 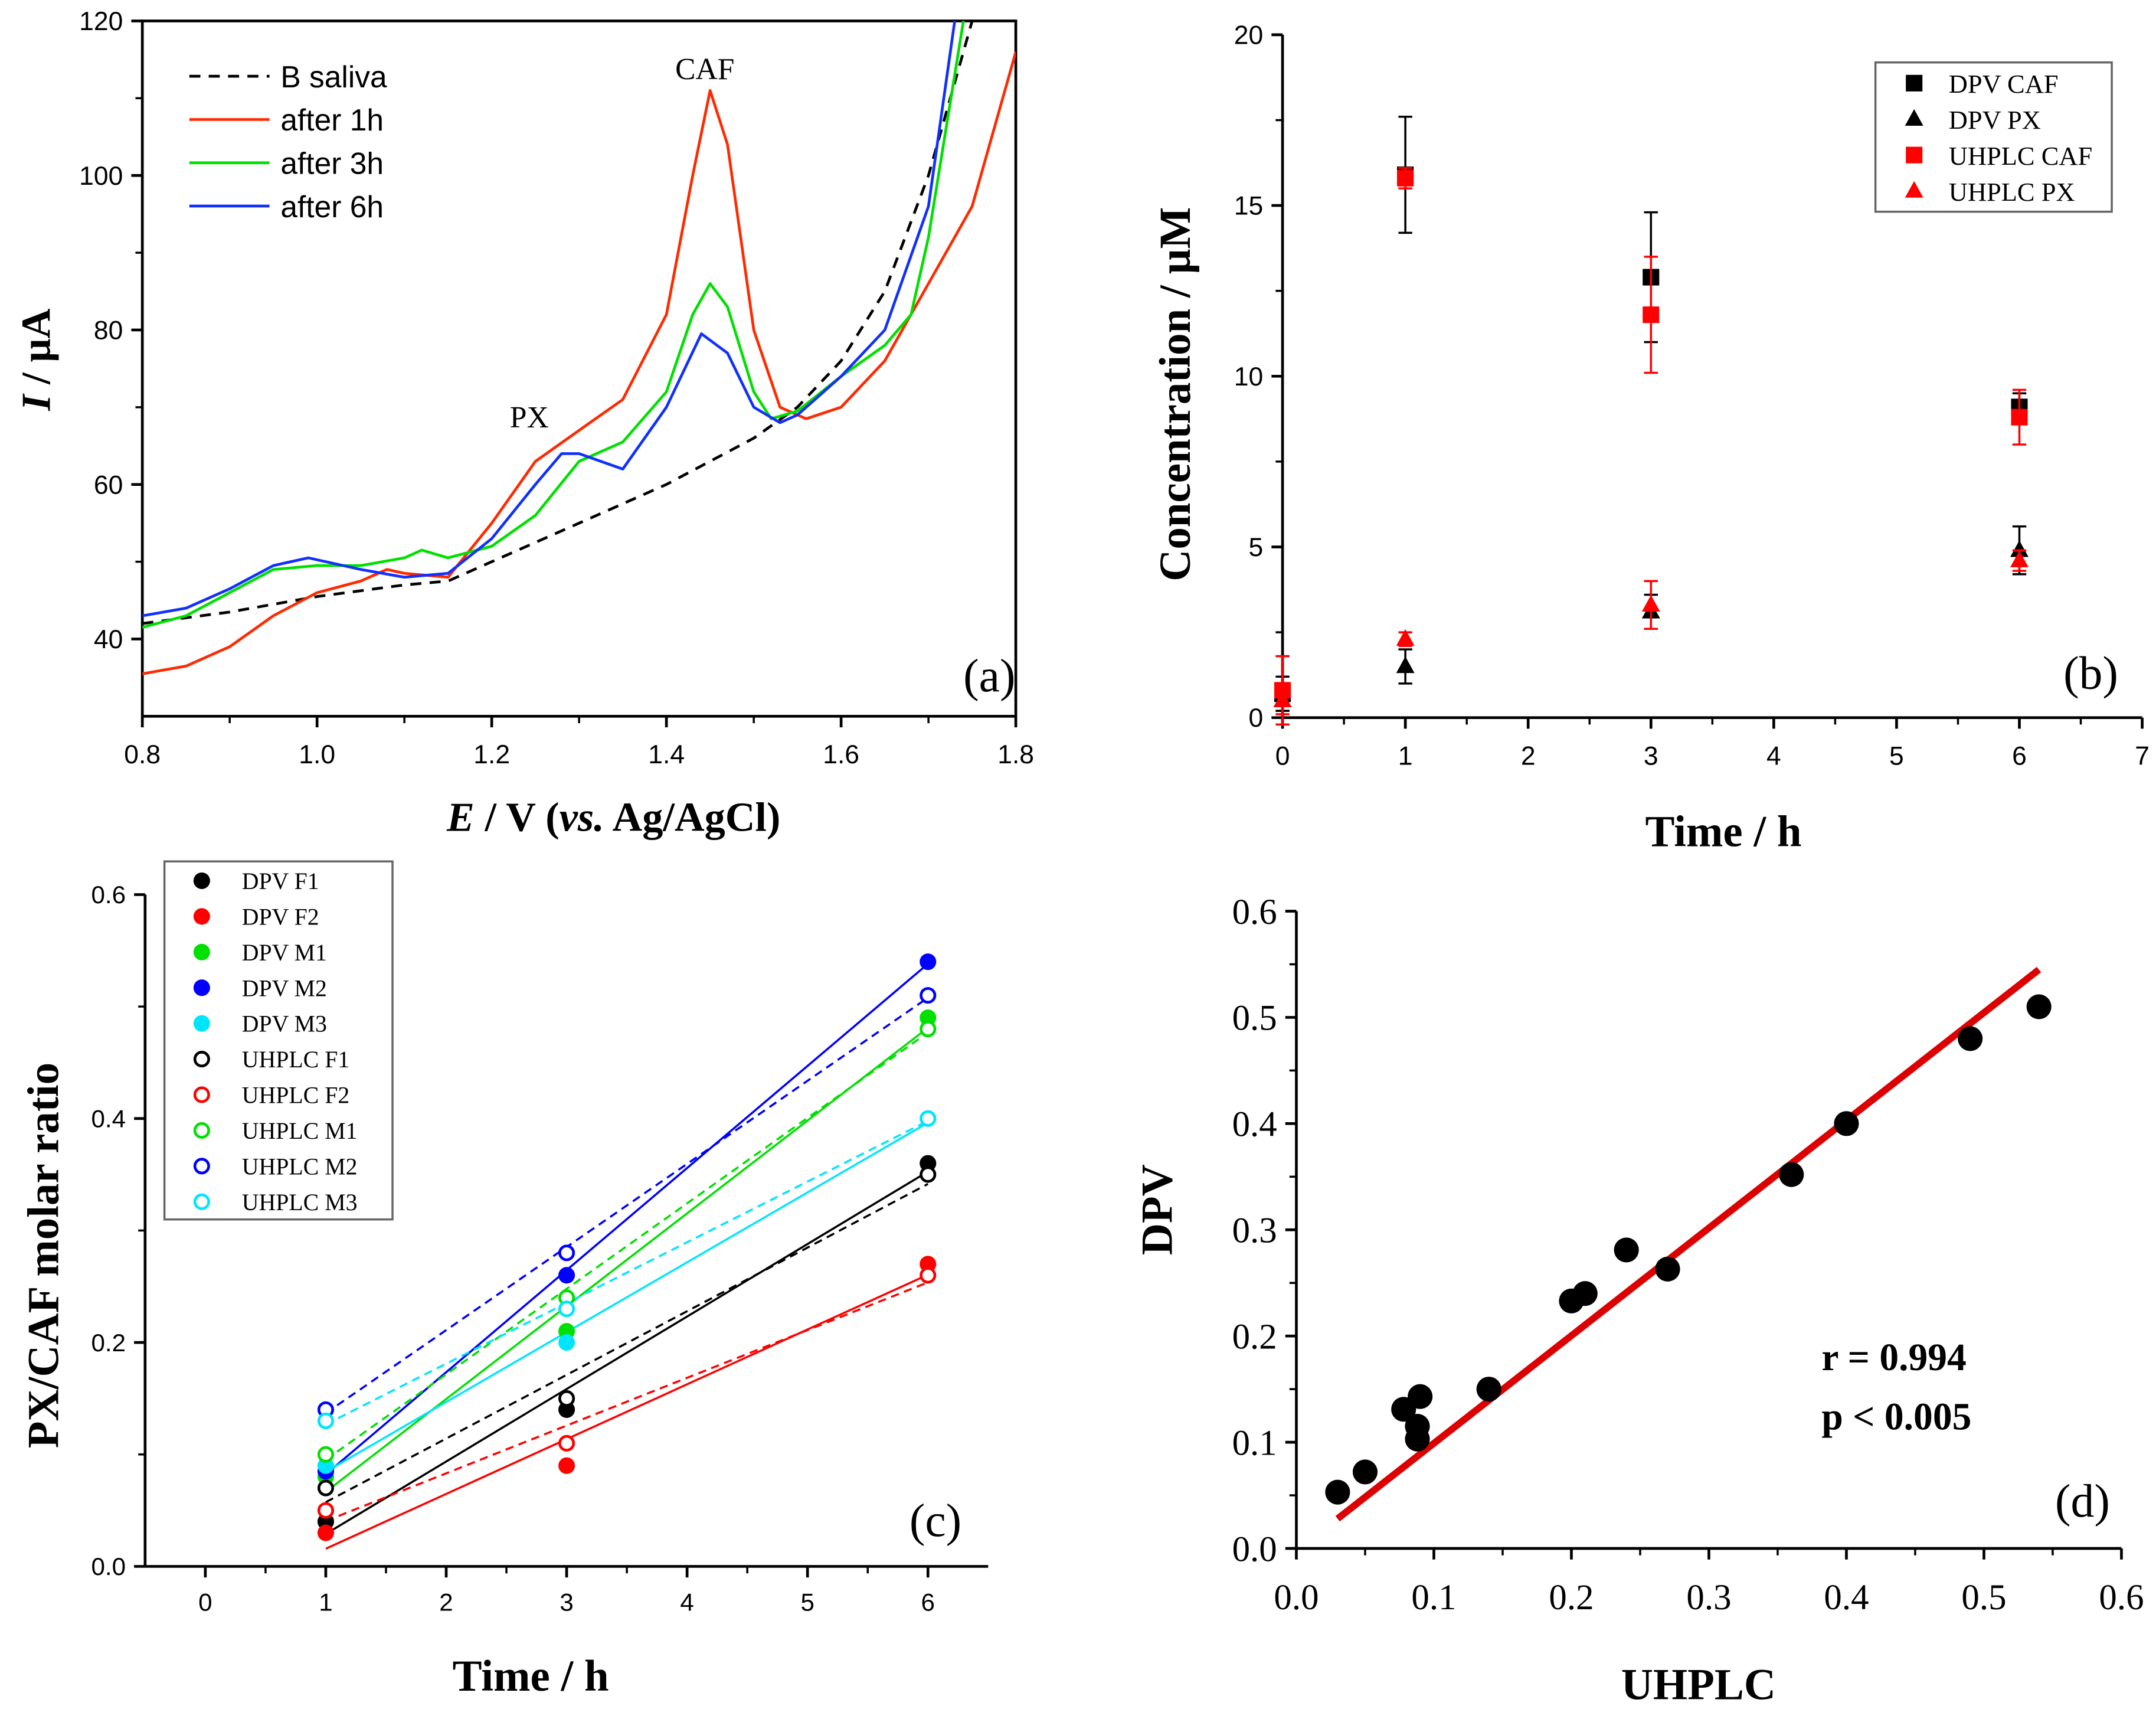 What do you see at coordinates (549, 319) in the screenshot?
I see `series-line-after-6h` at bounding box center [549, 319].